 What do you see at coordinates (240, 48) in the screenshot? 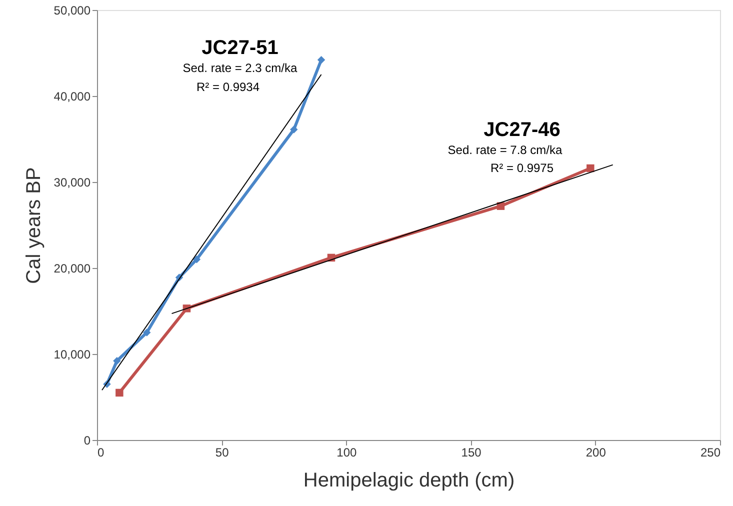
I see `annotation: JC27-51` at bounding box center [240, 48].